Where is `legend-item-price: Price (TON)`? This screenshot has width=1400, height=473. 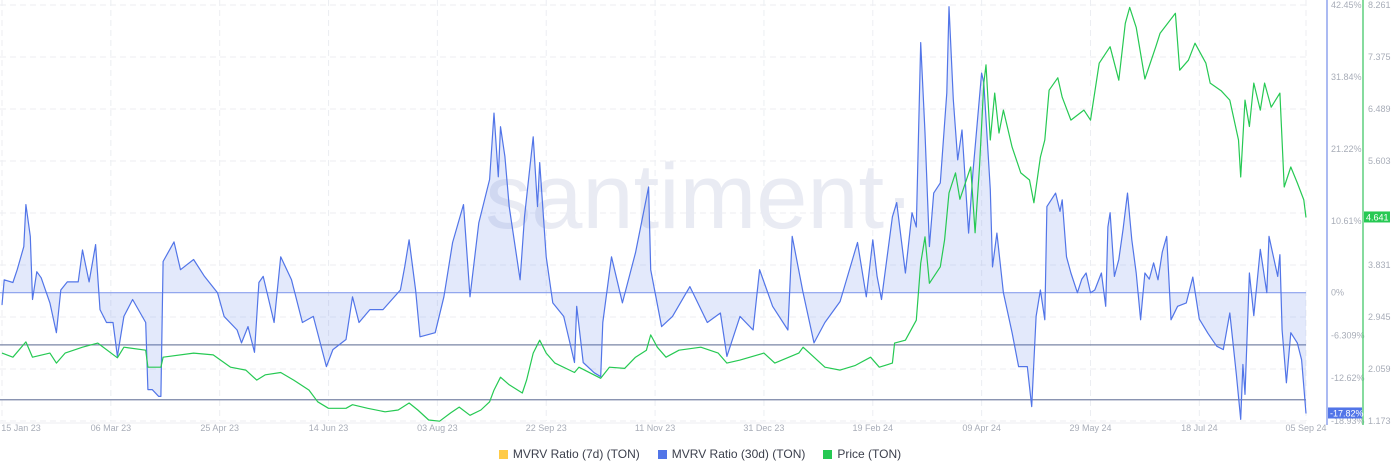 legend-item-price: Price (TON) is located at coordinates (862, 454).